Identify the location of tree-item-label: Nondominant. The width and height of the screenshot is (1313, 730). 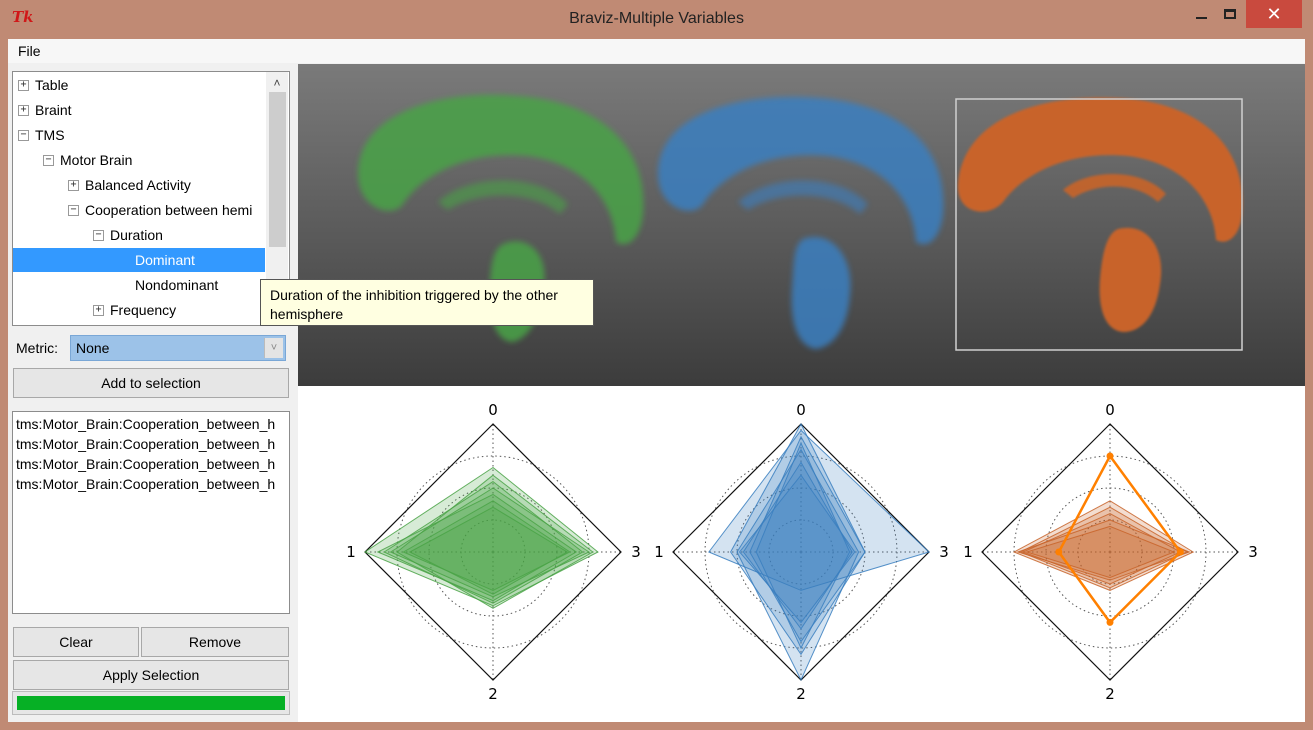
(177, 285).